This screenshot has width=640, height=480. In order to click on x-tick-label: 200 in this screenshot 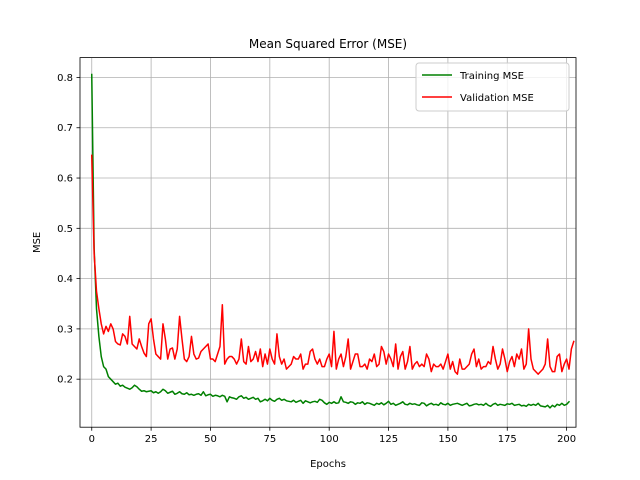, I will do `click(566, 439)`.